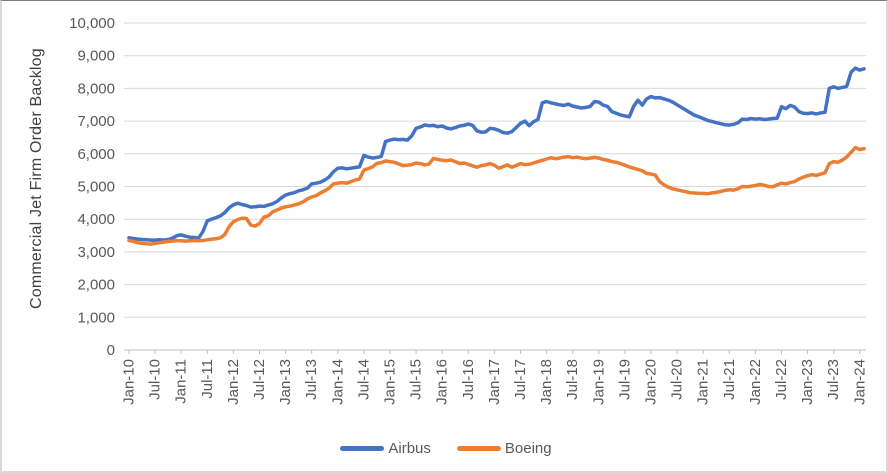 This screenshot has height=474, width=888. What do you see at coordinates (96, 121) in the screenshot?
I see `y-axis-tick-label: 7,000` at bounding box center [96, 121].